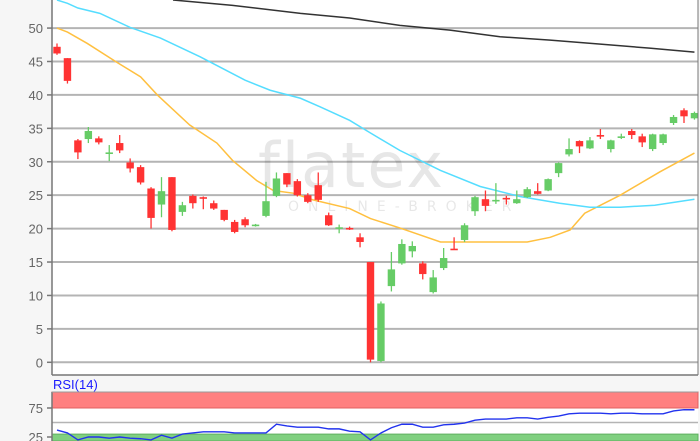 The height and width of the screenshot is (441, 700). What do you see at coordinates (364, 416) in the screenshot?
I see `rsi-panel: 75 25` at bounding box center [364, 416].